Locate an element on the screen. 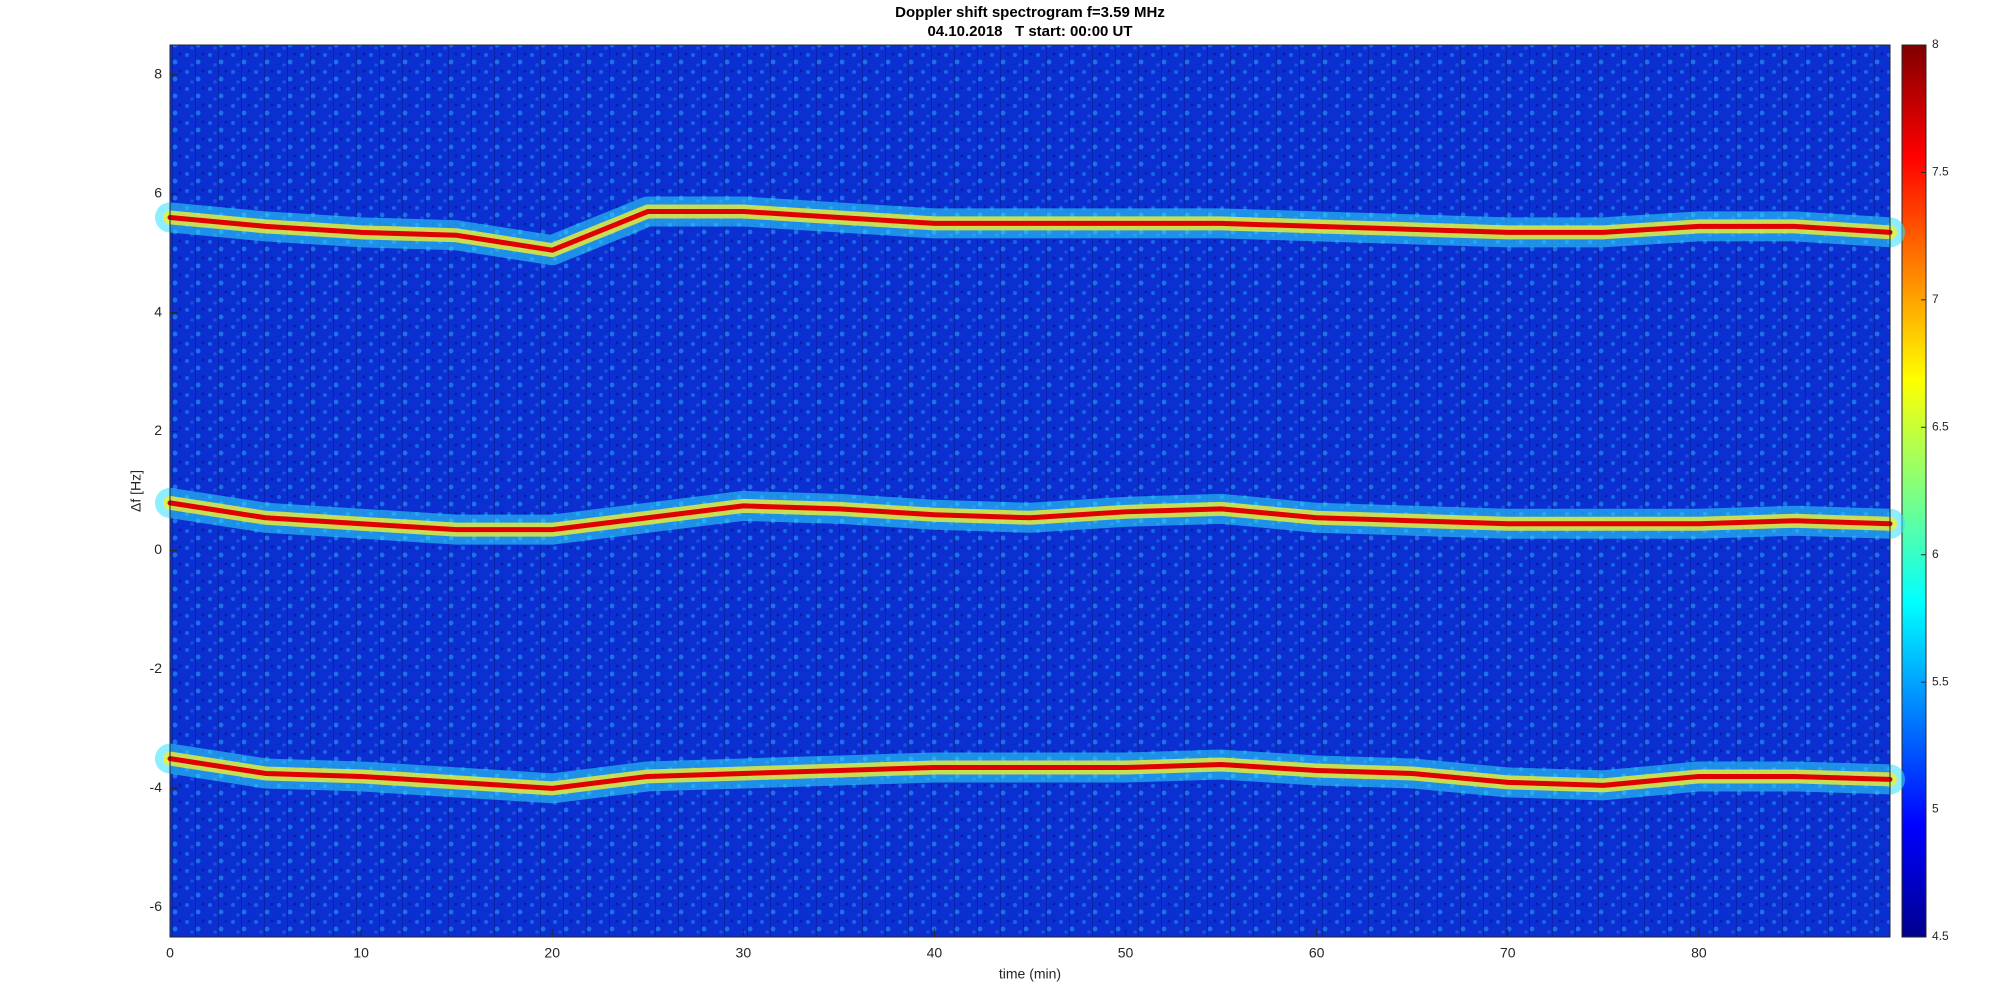 Image resolution: width=2000 pixels, height=1003 pixels. y-tick-label: -6 is located at coordinates (156, 906).